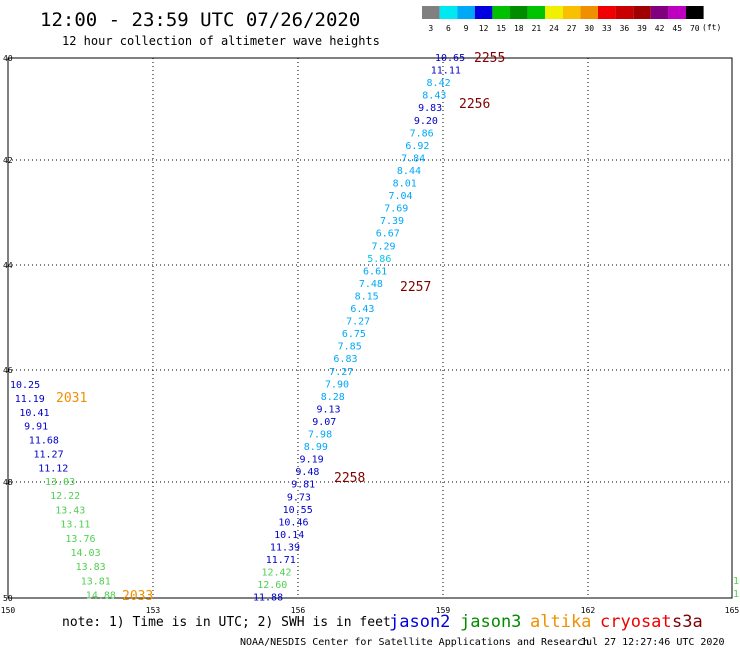 The image size is (740, 654). I want to click on pass-time-label: 2031, so click(71, 398).